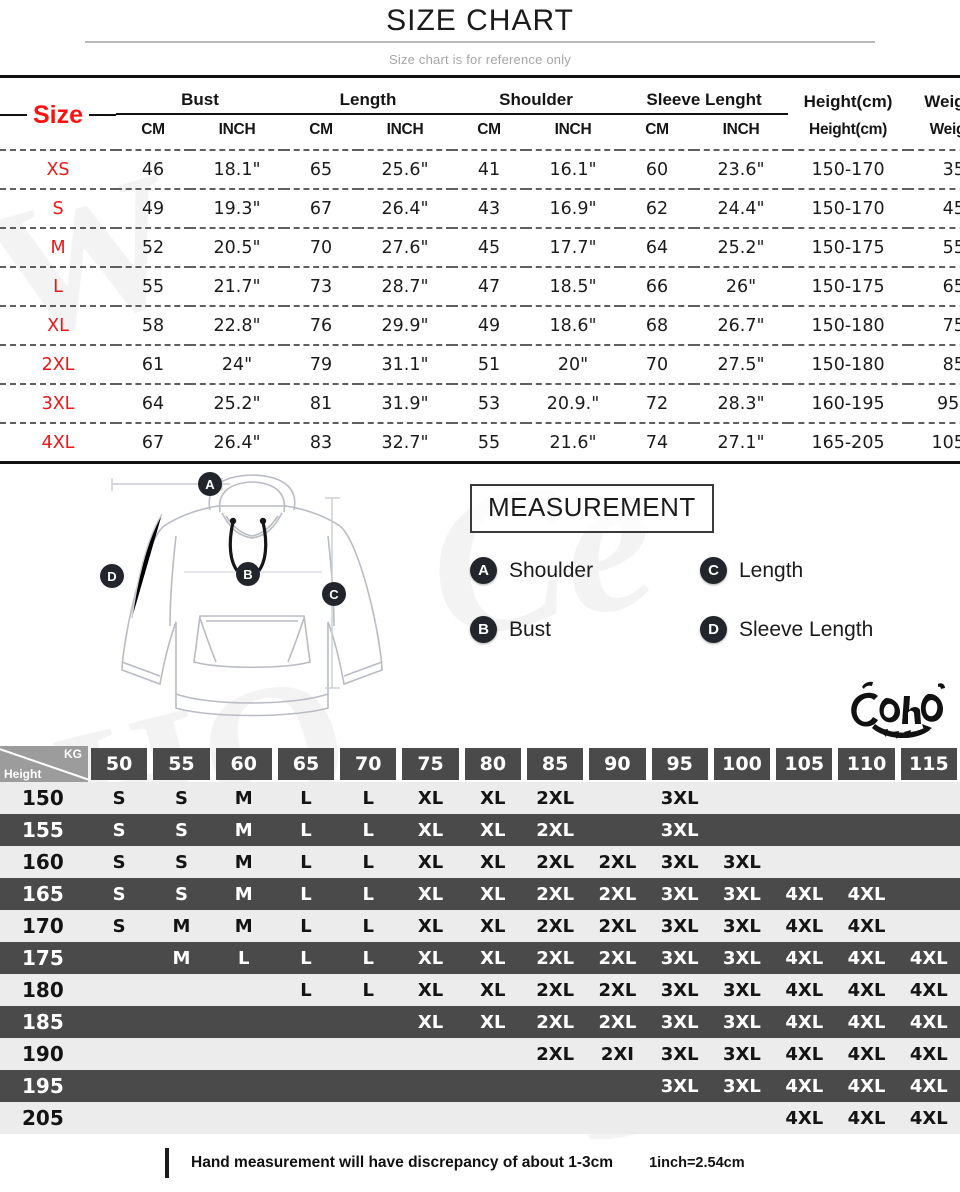 This screenshot has width=960, height=1192. Describe the element at coordinates (480, 1086) in the screenshot. I see `matrix-row: 195 3XL 3XL 4XL 4XL 4XL` at that location.